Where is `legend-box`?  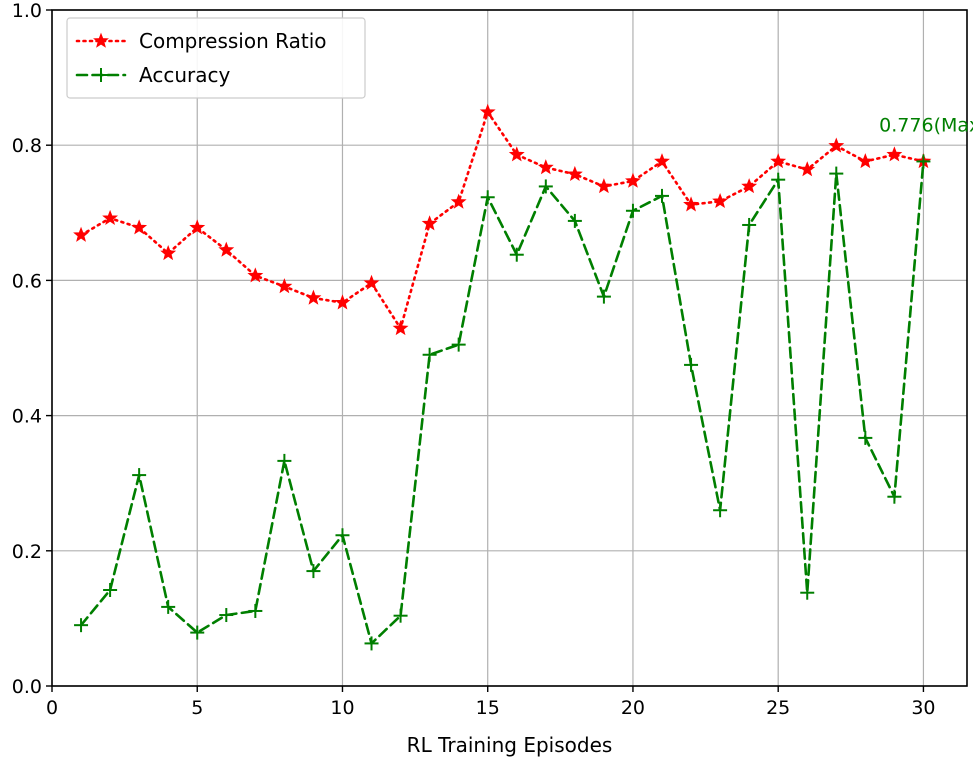 legend-box is located at coordinates (216, 58).